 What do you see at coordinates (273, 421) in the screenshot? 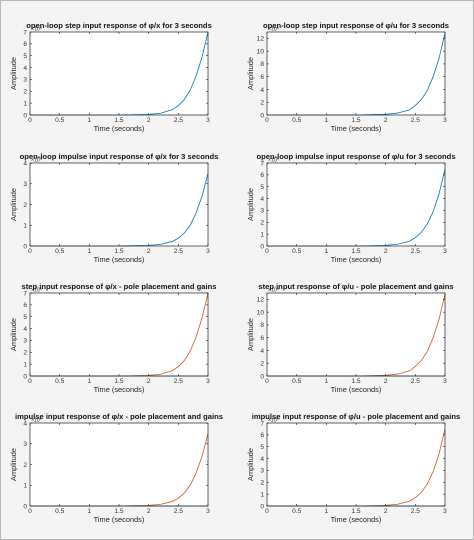
I see `y-exponent-label: ×10⁵` at bounding box center [273, 421].